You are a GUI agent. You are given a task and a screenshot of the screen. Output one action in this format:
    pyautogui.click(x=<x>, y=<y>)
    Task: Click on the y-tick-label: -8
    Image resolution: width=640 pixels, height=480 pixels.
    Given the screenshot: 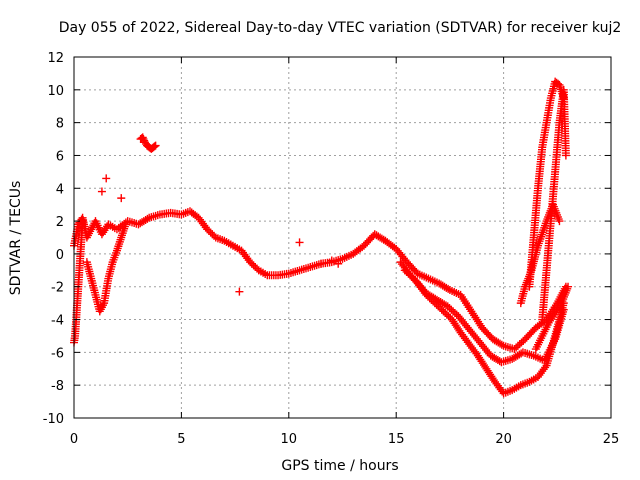 What is the action you would take?
    pyautogui.click(x=57, y=386)
    